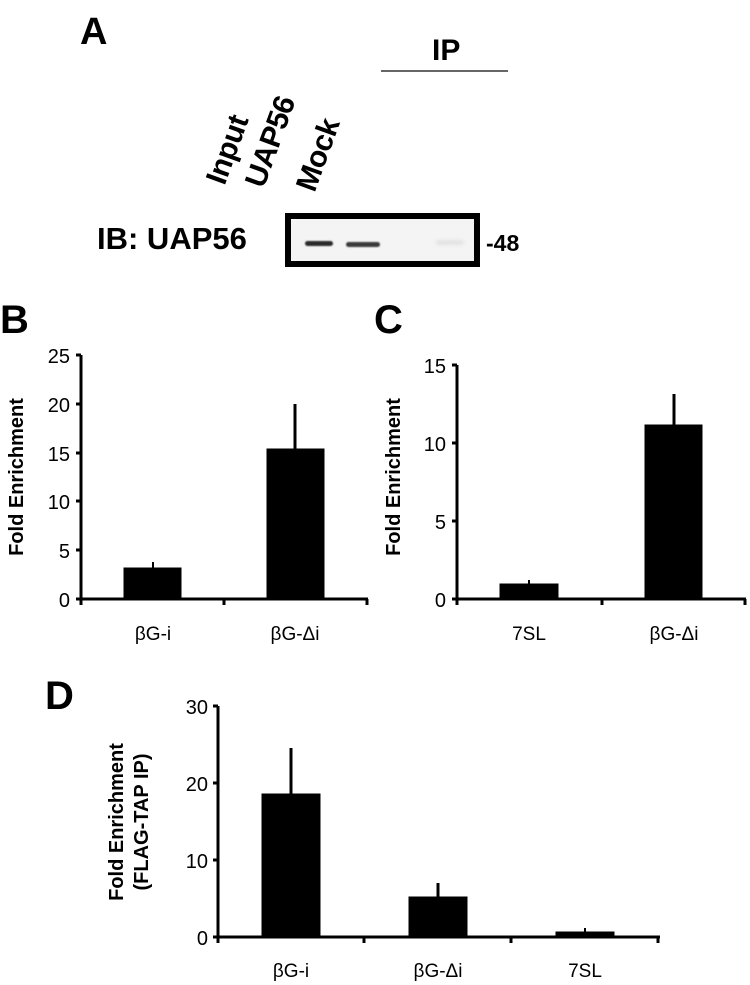 This screenshot has width=750, height=985. Describe the element at coordinates (197, 708) in the screenshot. I see `svg-text: 30` at that location.